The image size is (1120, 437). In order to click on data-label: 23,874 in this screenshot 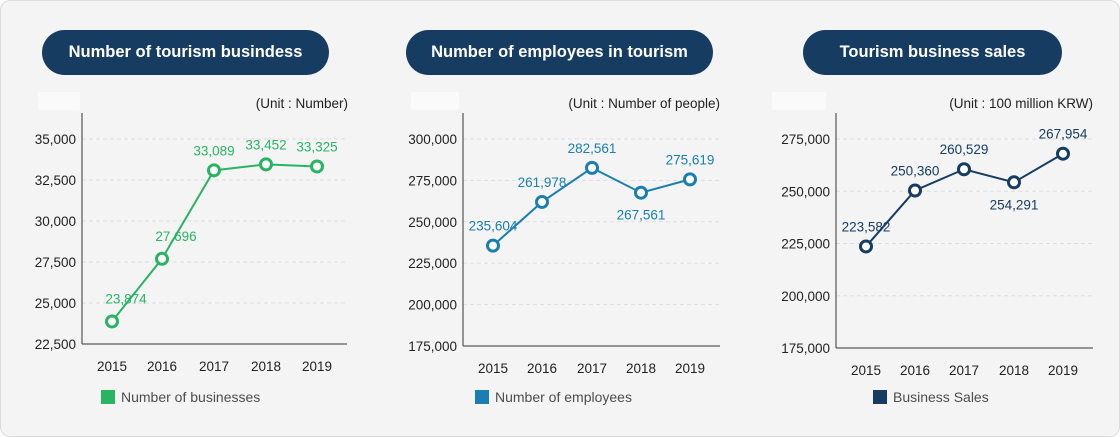, I will do `click(126, 298)`.